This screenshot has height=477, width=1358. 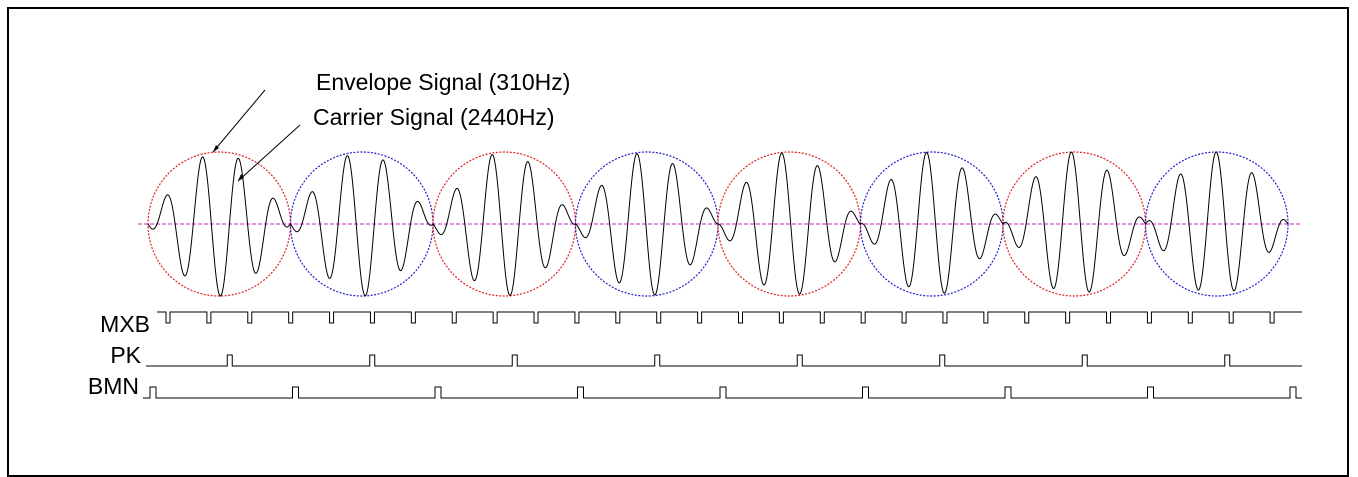 What do you see at coordinates (722, 392) in the screenshot?
I see `signal-trace-bmn` at bounding box center [722, 392].